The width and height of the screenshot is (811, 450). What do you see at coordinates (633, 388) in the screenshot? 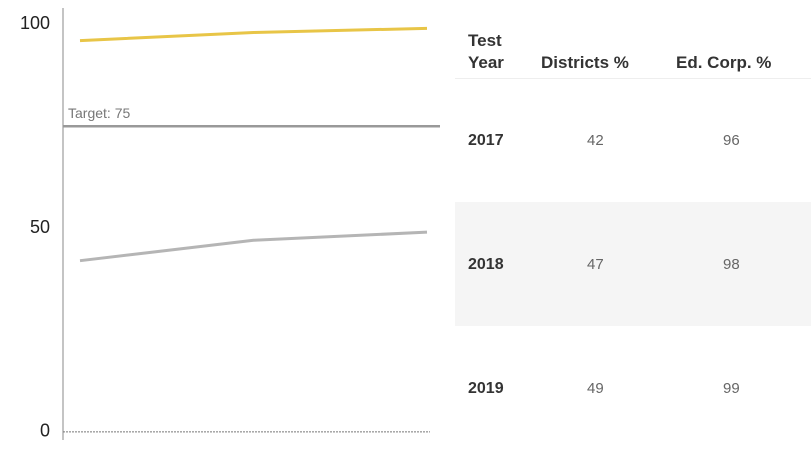
I see `table-row: 2019 49 99` at bounding box center [633, 388].